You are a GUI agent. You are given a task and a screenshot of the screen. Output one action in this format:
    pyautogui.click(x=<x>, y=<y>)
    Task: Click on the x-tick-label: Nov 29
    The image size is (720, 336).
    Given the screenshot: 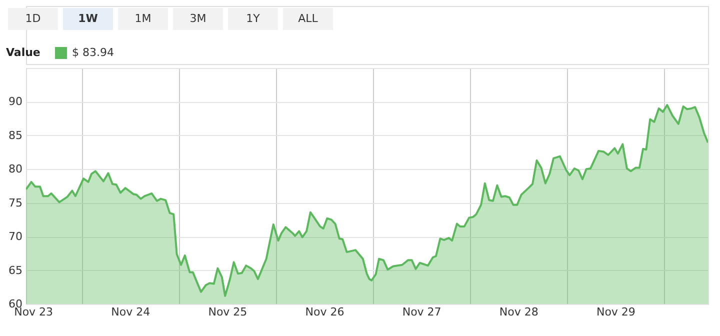 What is the action you would take?
    pyautogui.click(x=616, y=312)
    